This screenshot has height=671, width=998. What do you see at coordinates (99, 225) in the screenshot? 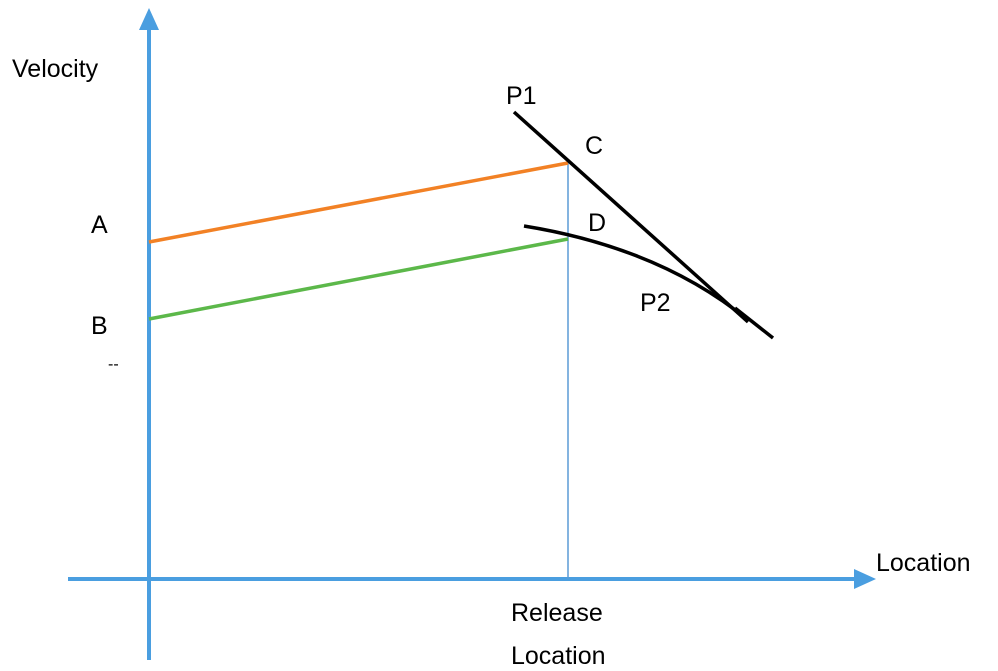
I see `point-label-a: A` at bounding box center [99, 225].